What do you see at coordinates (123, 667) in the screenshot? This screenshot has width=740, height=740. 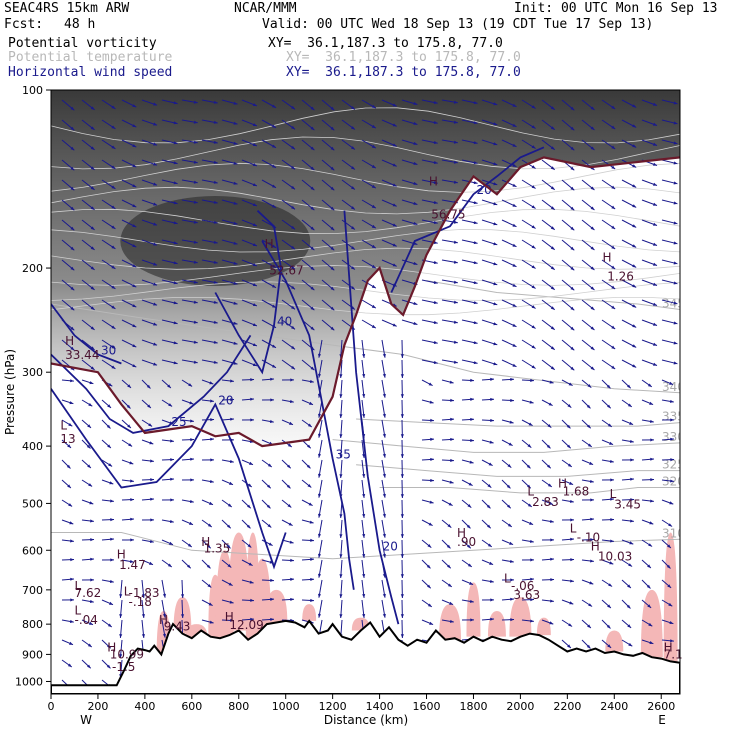 I see `extremum-label: -1.5` at bounding box center [123, 667].